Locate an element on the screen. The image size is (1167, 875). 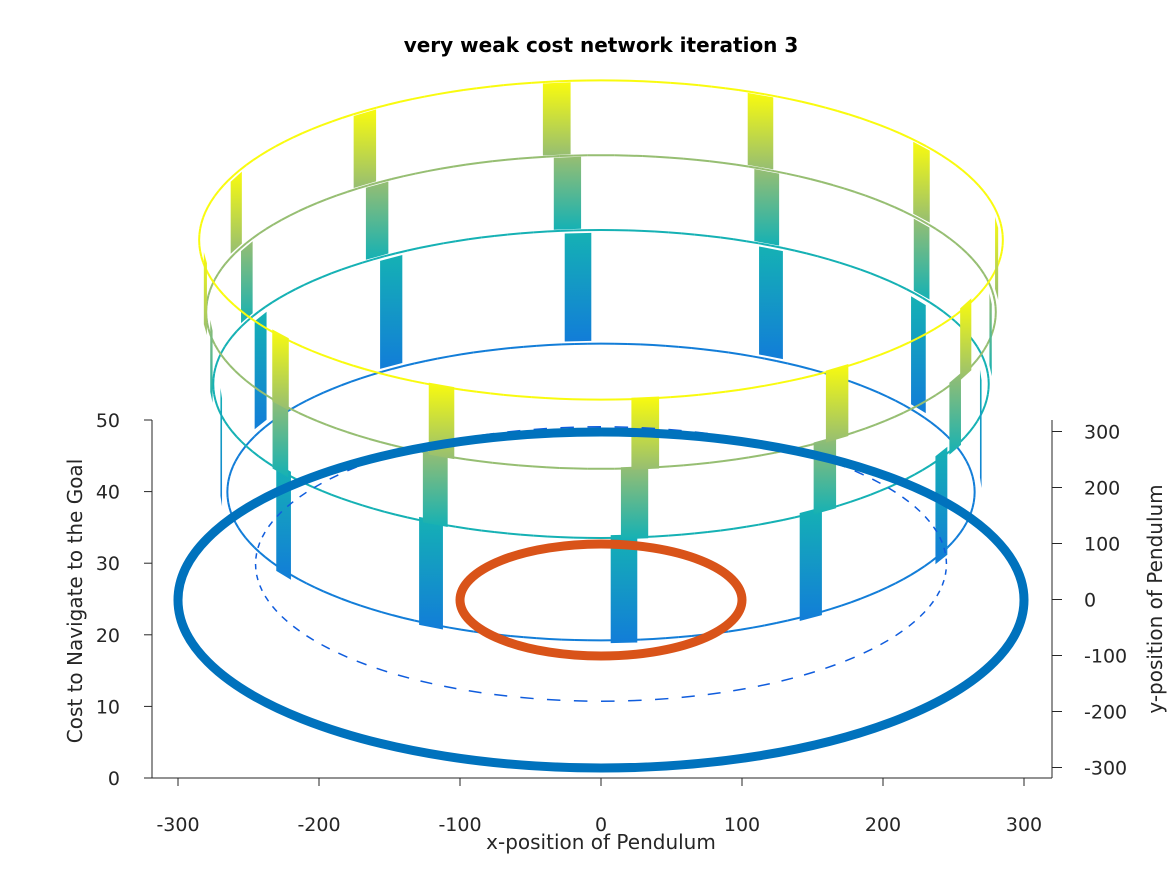
z-tick-label: 10 is located at coordinates (108, 707).